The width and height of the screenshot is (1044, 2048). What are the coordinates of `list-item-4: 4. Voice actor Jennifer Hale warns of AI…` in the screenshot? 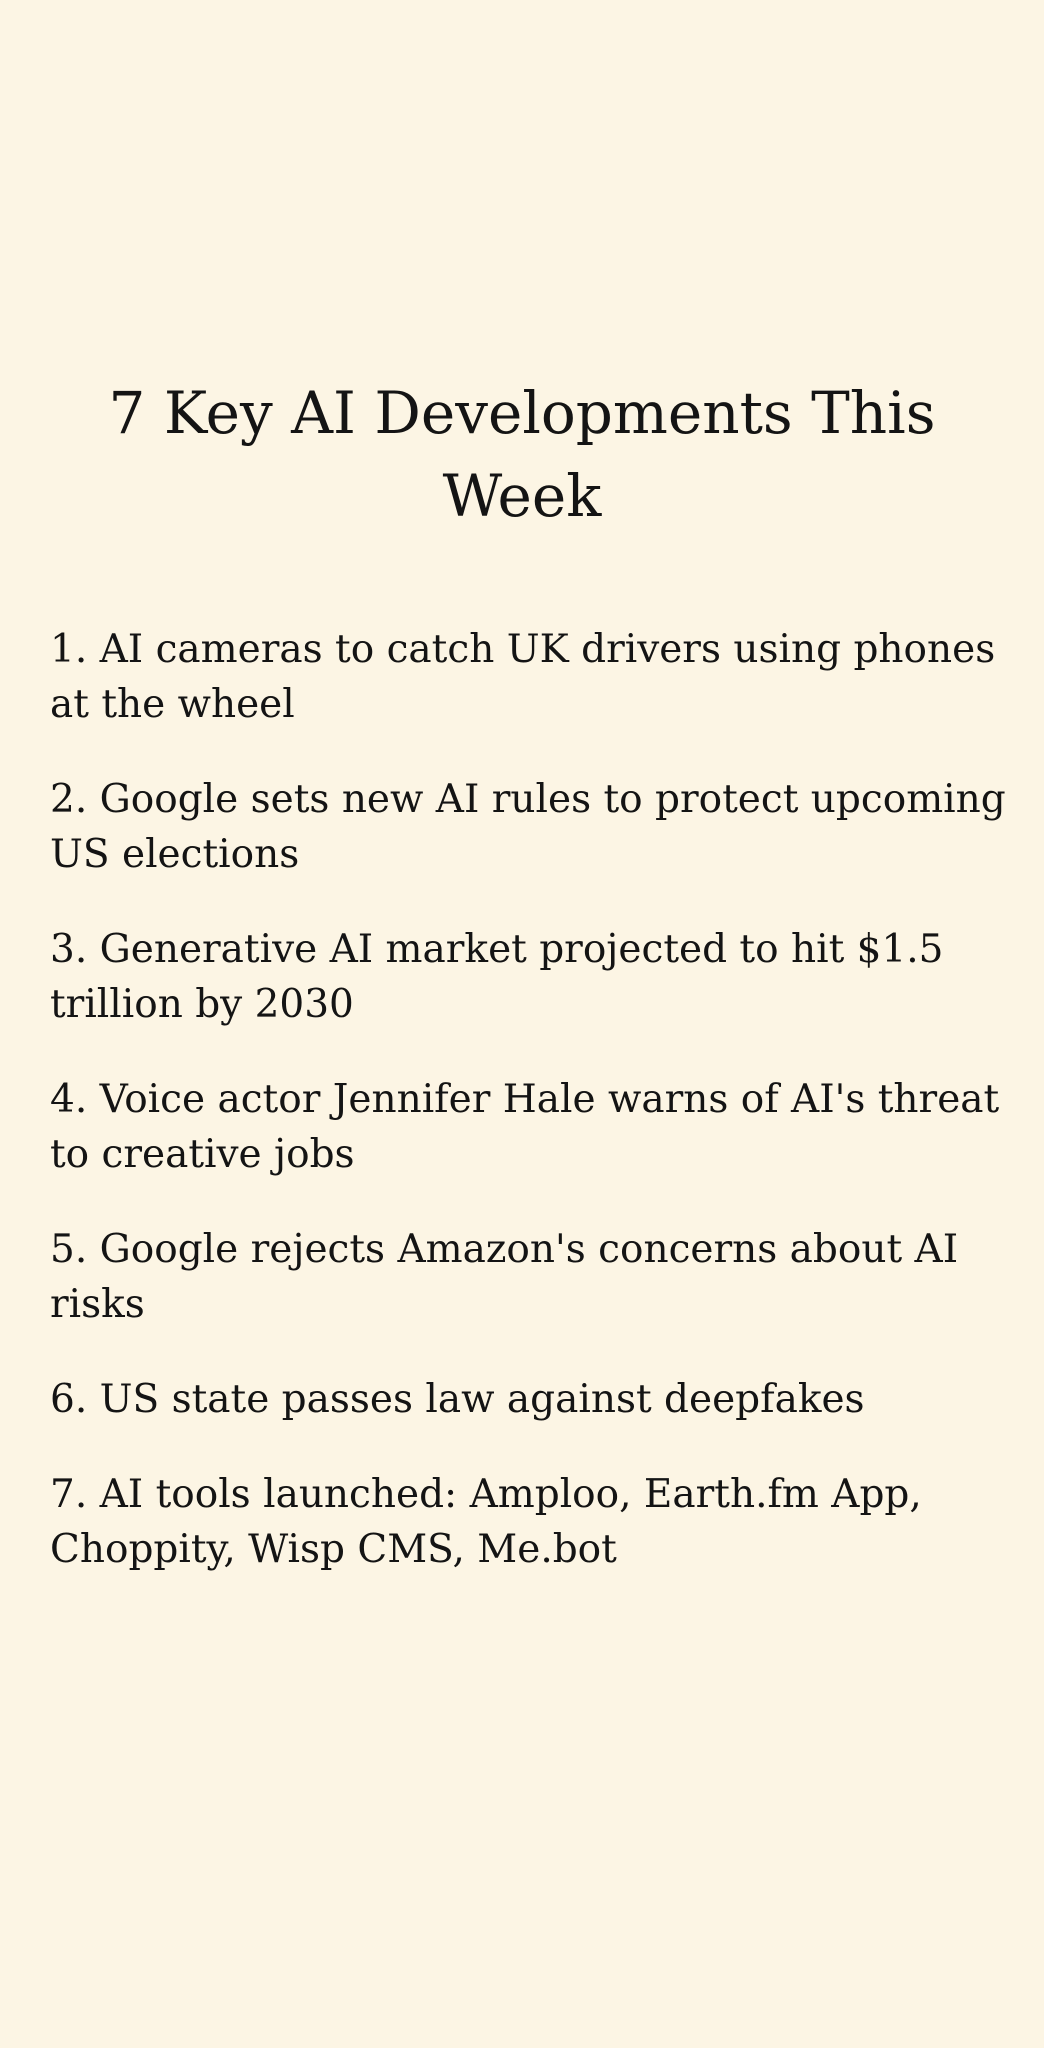 It's located at (525, 1127).